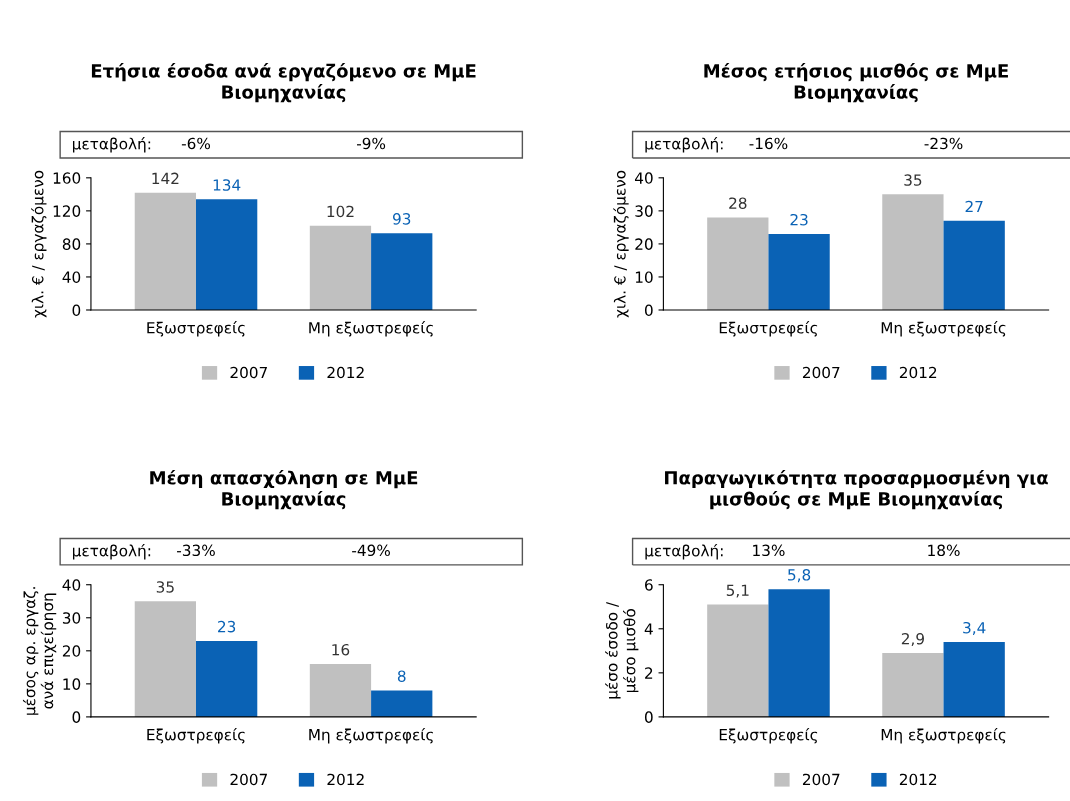 Image resolution: width=1070 pixels, height=801 pixels. Describe the element at coordinates (165, 178) in the screenshot. I see `data-label: 142` at that location.